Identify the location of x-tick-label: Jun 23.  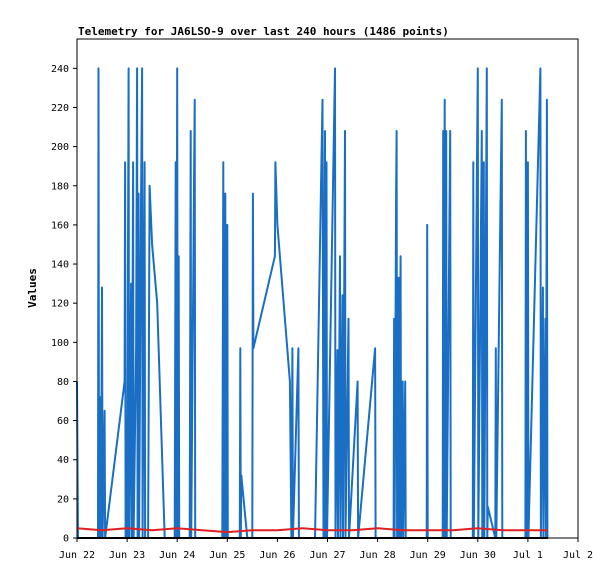
(127, 555).